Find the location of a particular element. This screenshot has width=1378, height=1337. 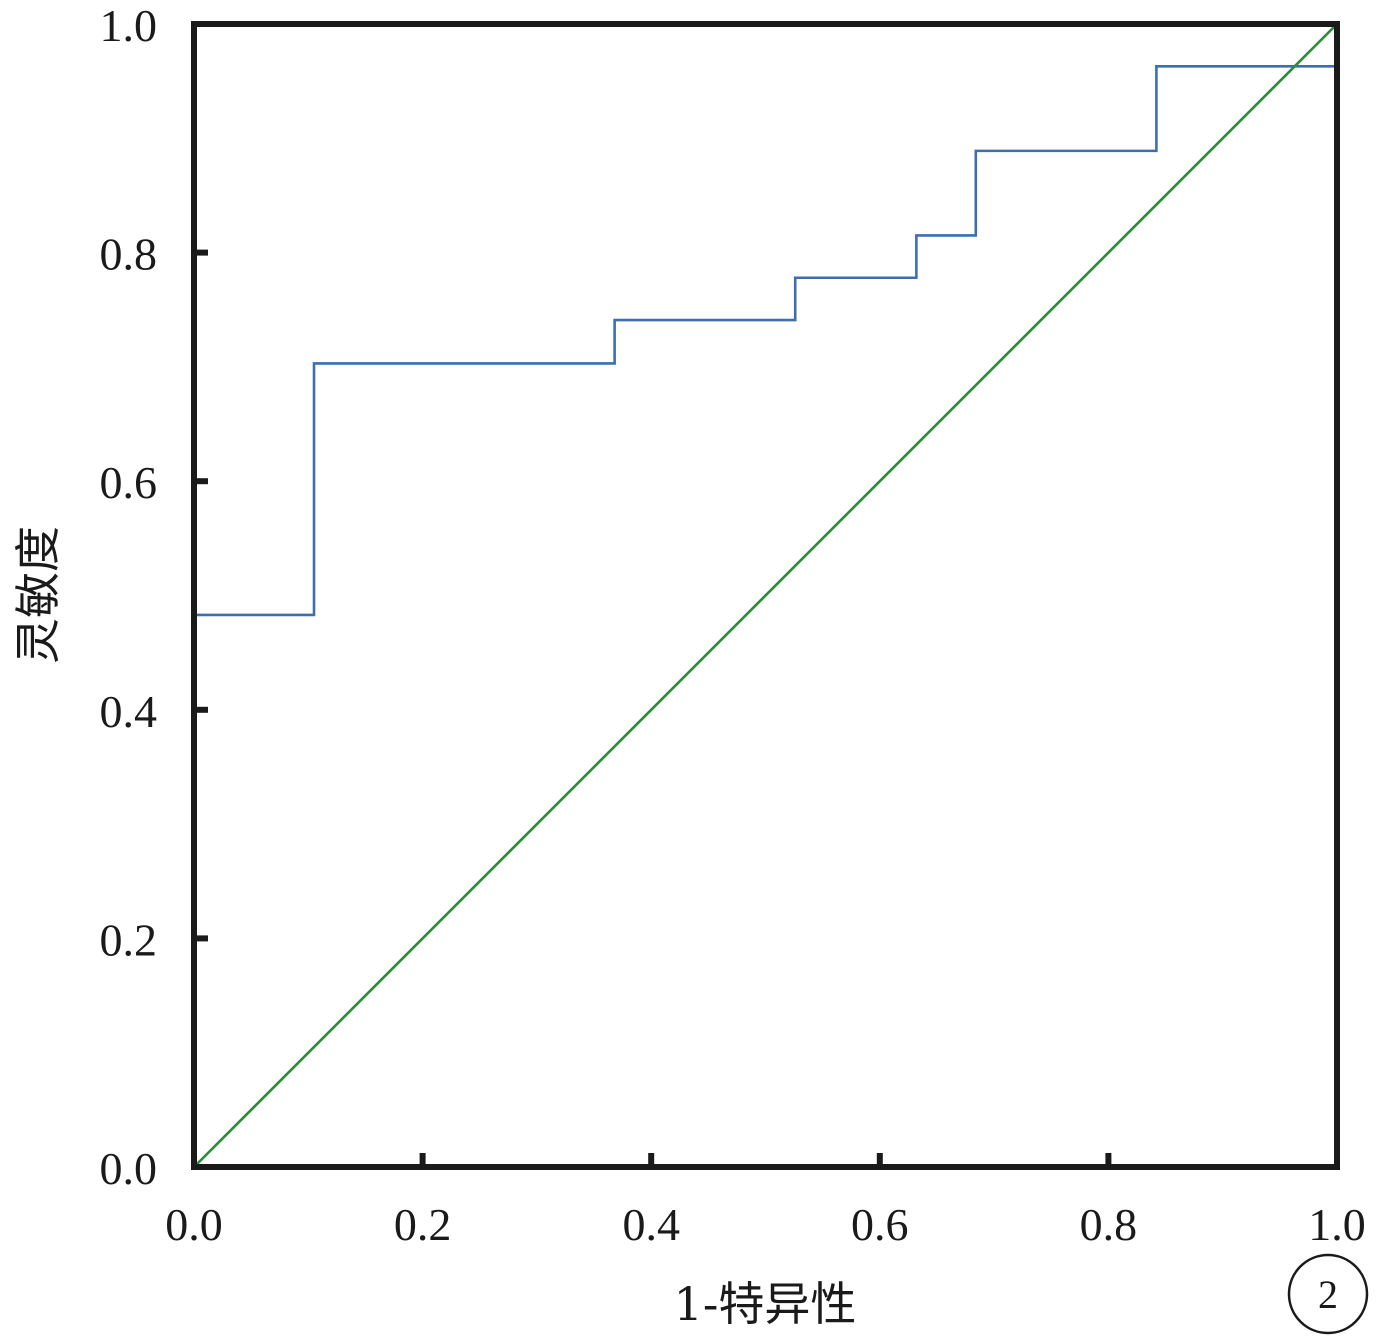

x-tick-label: 0.4 is located at coordinates (651, 1224).